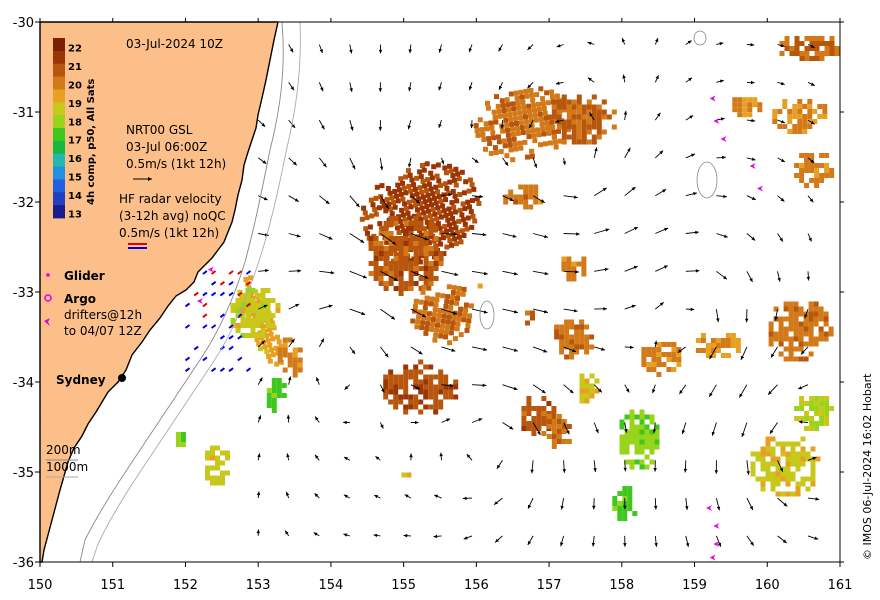 This screenshot has width=880, height=600. I want to click on colorbar-swatch, so click(59, 70).